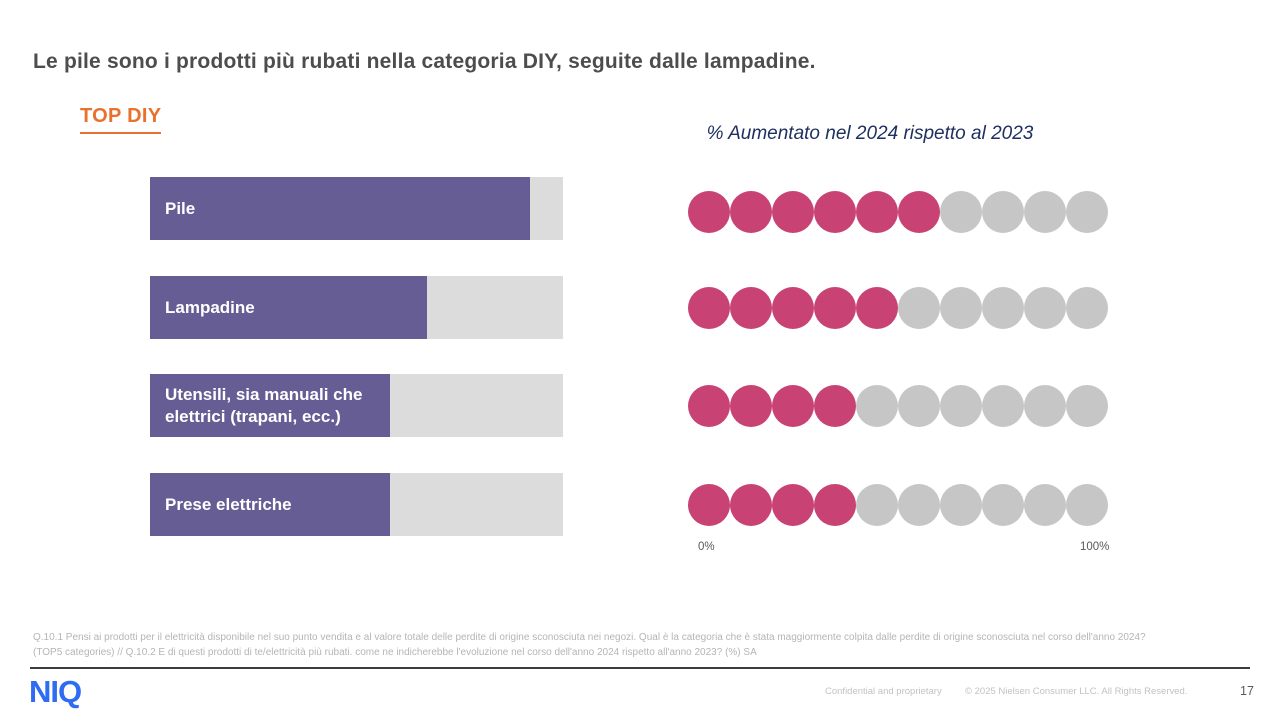  Describe the element at coordinates (228, 504) in the screenshot. I see `category-bar-label: Prese elettriche` at that location.